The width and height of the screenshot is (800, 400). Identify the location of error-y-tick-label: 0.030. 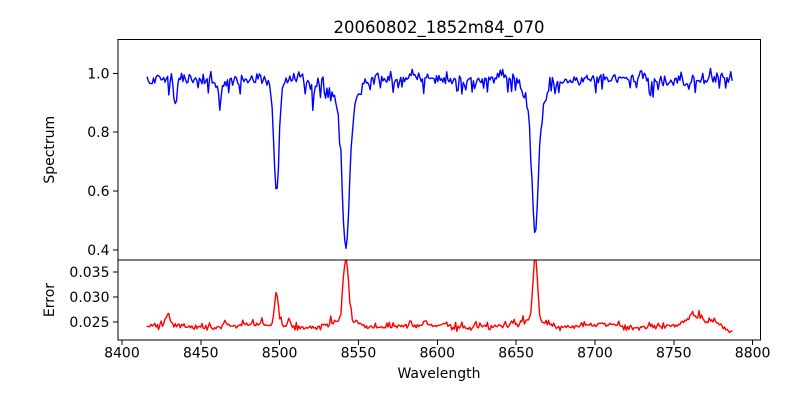
(89, 298).